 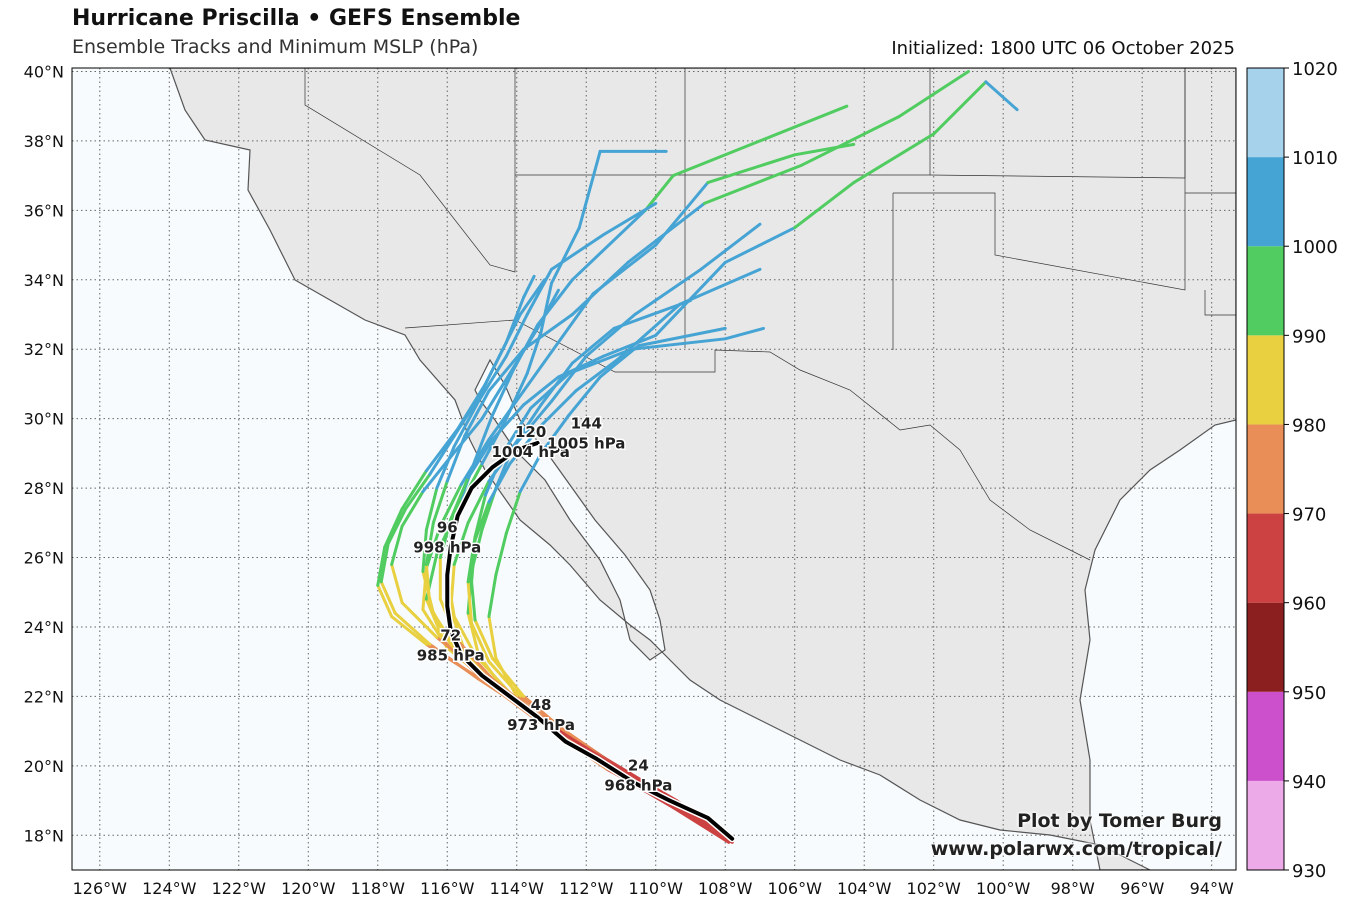 What do you see at coordinates (450, 635) in the screenshot?
I see `forecast-hour-label: 72` at bounding box center [450, 635].